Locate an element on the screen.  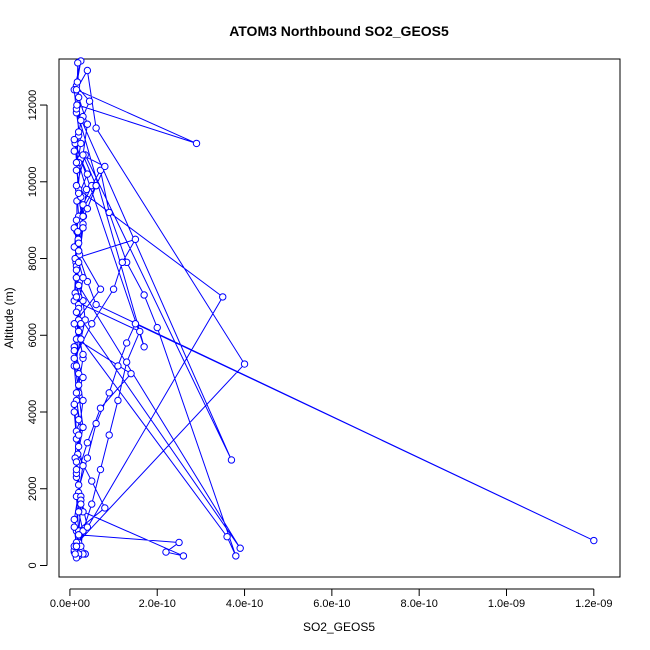
x-tick-label: 2.0e-10 is located at coordinates (157, 604).